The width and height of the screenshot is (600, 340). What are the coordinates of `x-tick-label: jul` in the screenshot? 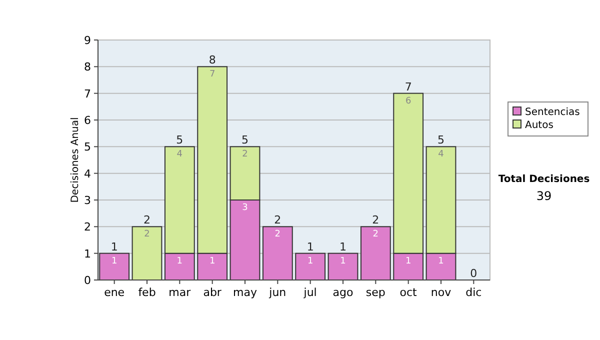 It's located at (309, 292).